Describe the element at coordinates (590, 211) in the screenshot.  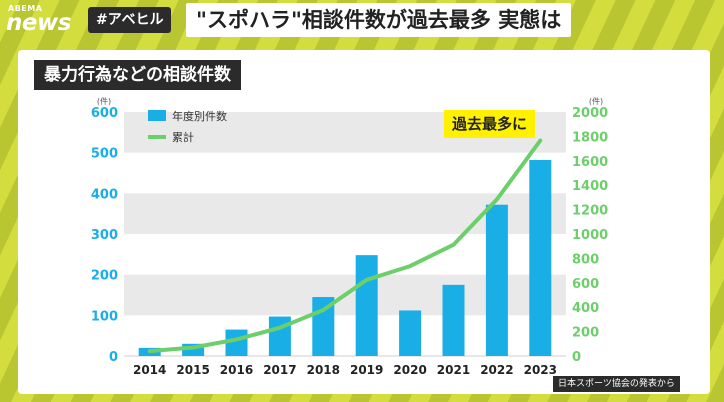
I see `y-right-tick-label: 1200` at that location.